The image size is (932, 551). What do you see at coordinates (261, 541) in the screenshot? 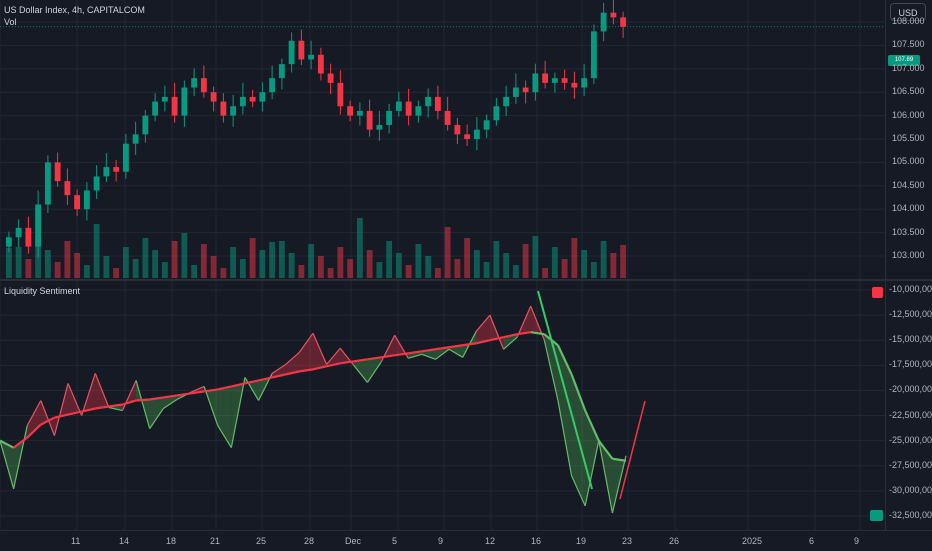
I see `time-axis-tick: 25` at bounding box center [261, 541].